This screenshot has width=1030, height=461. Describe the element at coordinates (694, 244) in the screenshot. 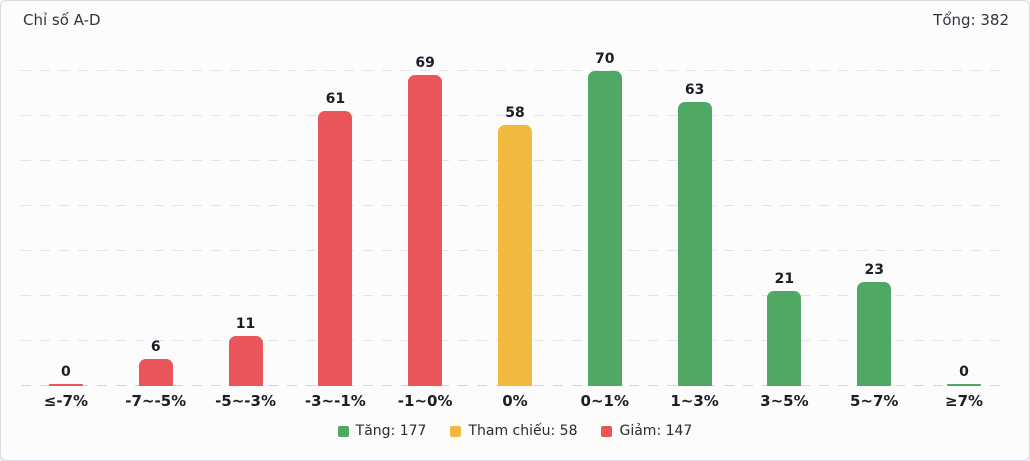

I see `bar-1~3%` at that location.